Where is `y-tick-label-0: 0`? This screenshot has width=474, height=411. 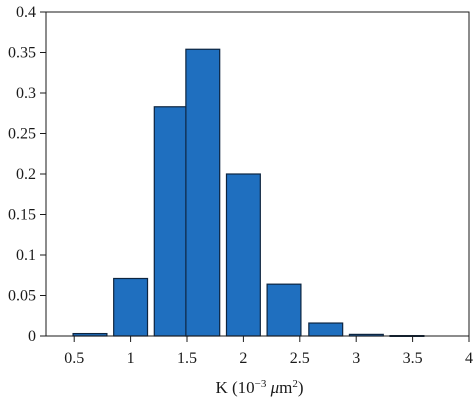
y-tick-label-0: 0 is located at coordinates (32, 336).